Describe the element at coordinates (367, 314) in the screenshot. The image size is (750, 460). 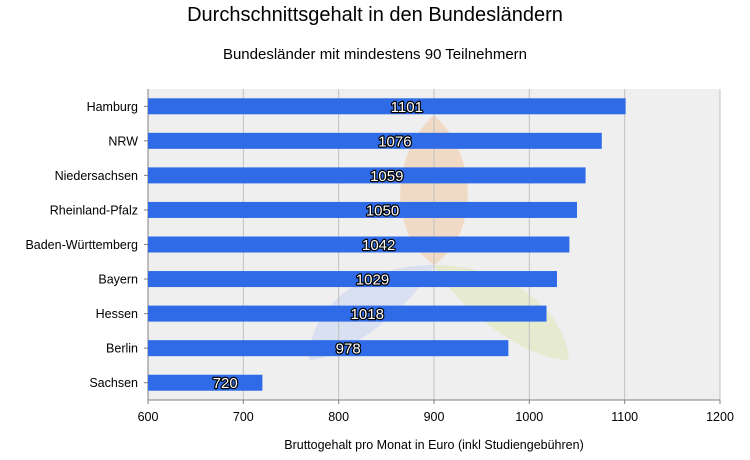
I see `data-label: 1018` at that location.